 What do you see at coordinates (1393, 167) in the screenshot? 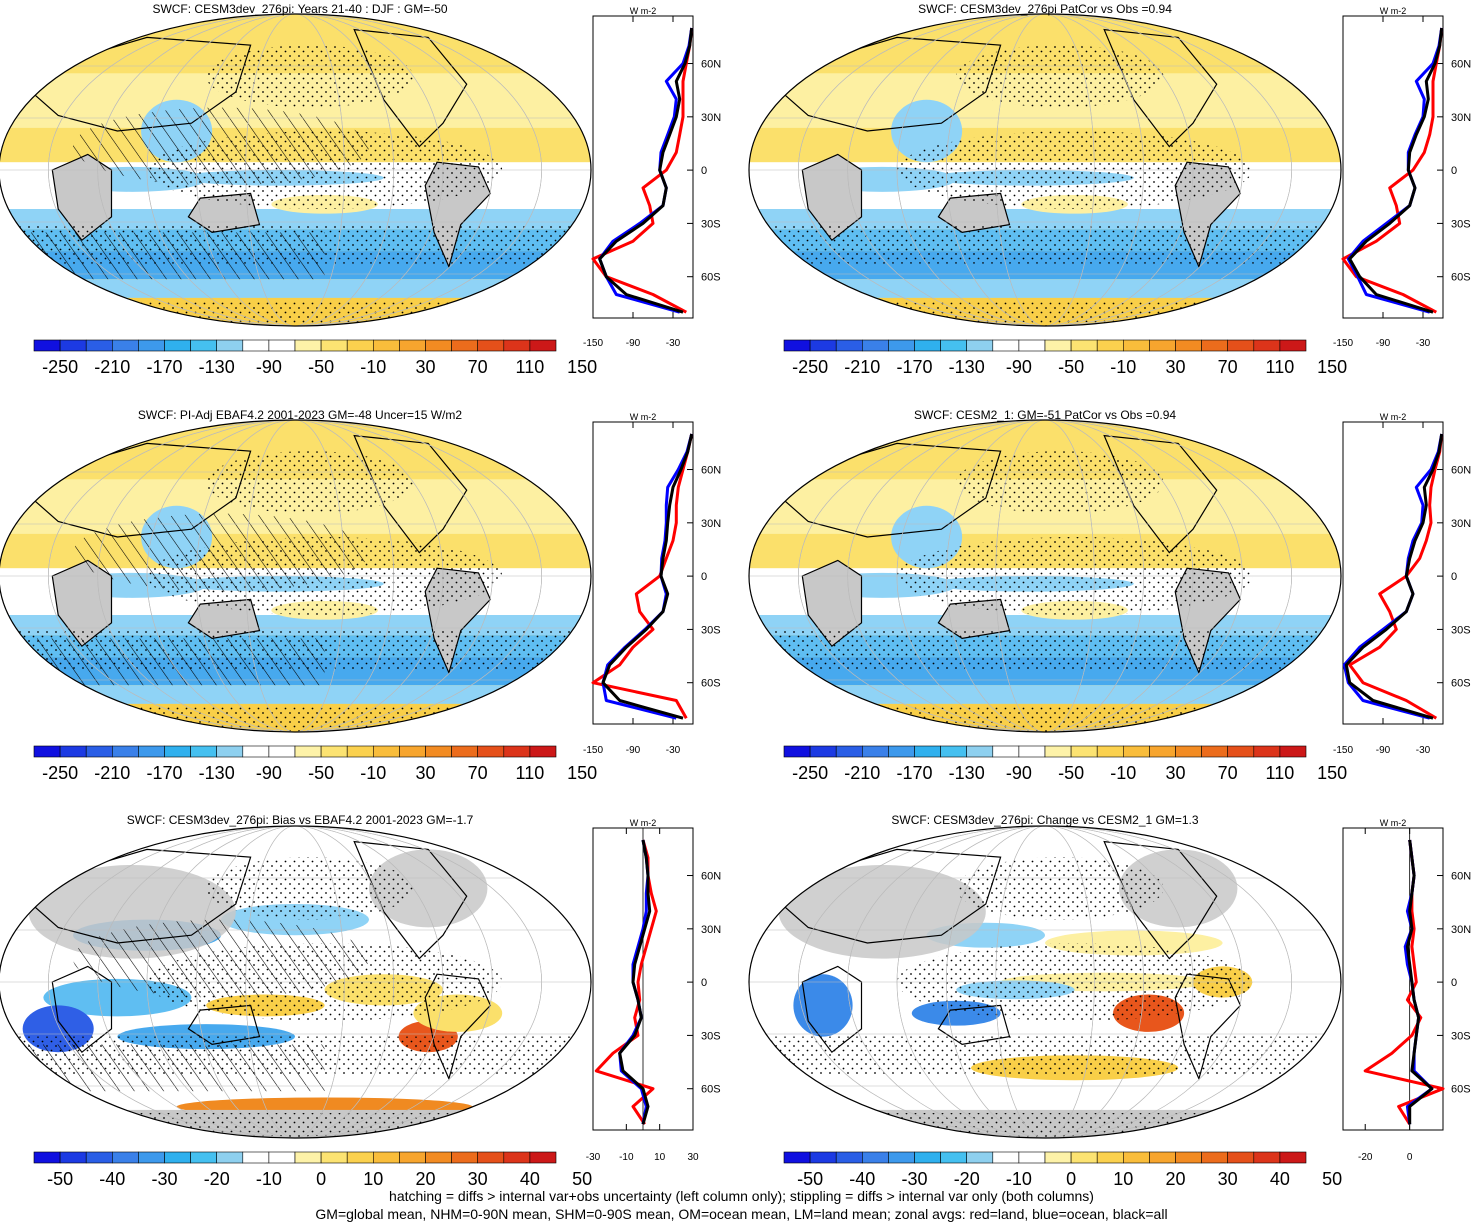
I see `zonal-frame` at bounding box center [1393, 167].